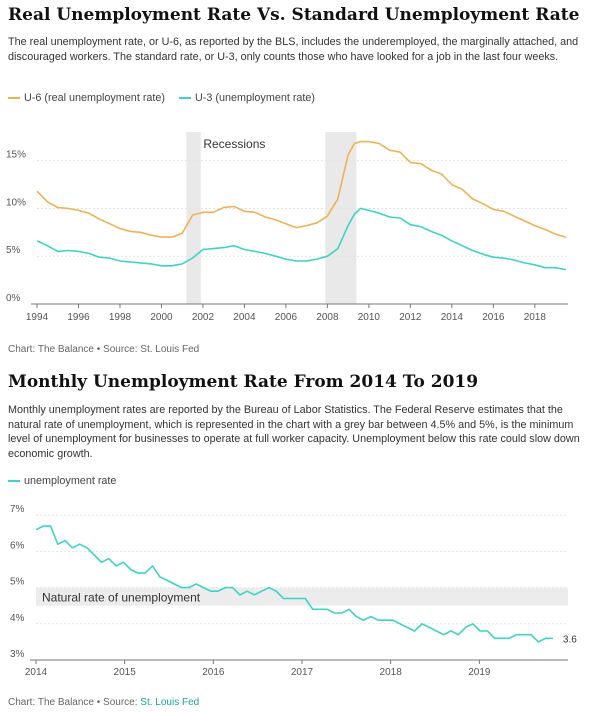  I want to click on y-tick-label: 15%, so click(16, 155).